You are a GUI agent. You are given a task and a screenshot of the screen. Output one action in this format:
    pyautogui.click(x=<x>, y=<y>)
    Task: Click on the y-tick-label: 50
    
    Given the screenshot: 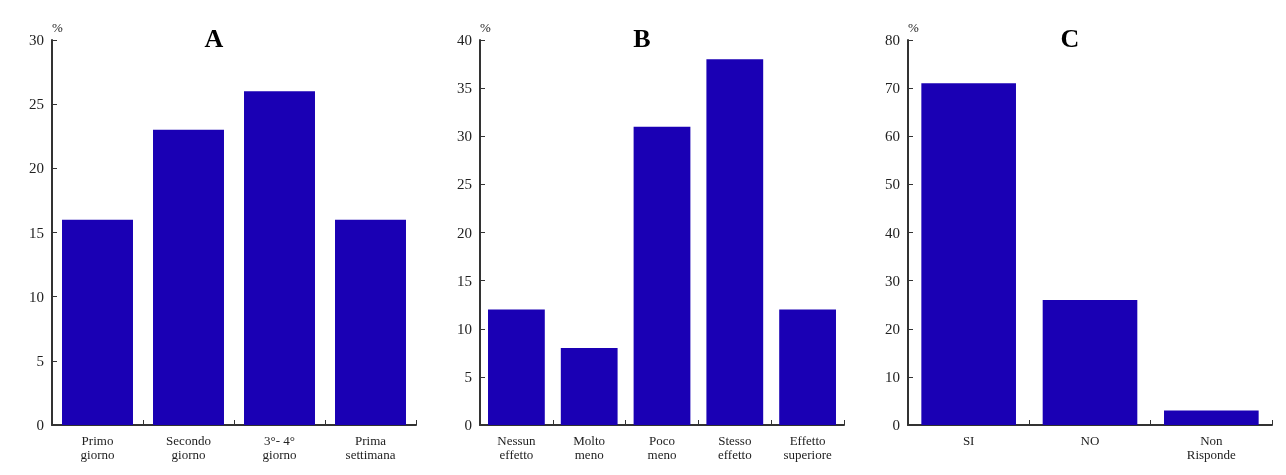 What is the action you would take?
    pyautogui.click(x=892, y=184)
    